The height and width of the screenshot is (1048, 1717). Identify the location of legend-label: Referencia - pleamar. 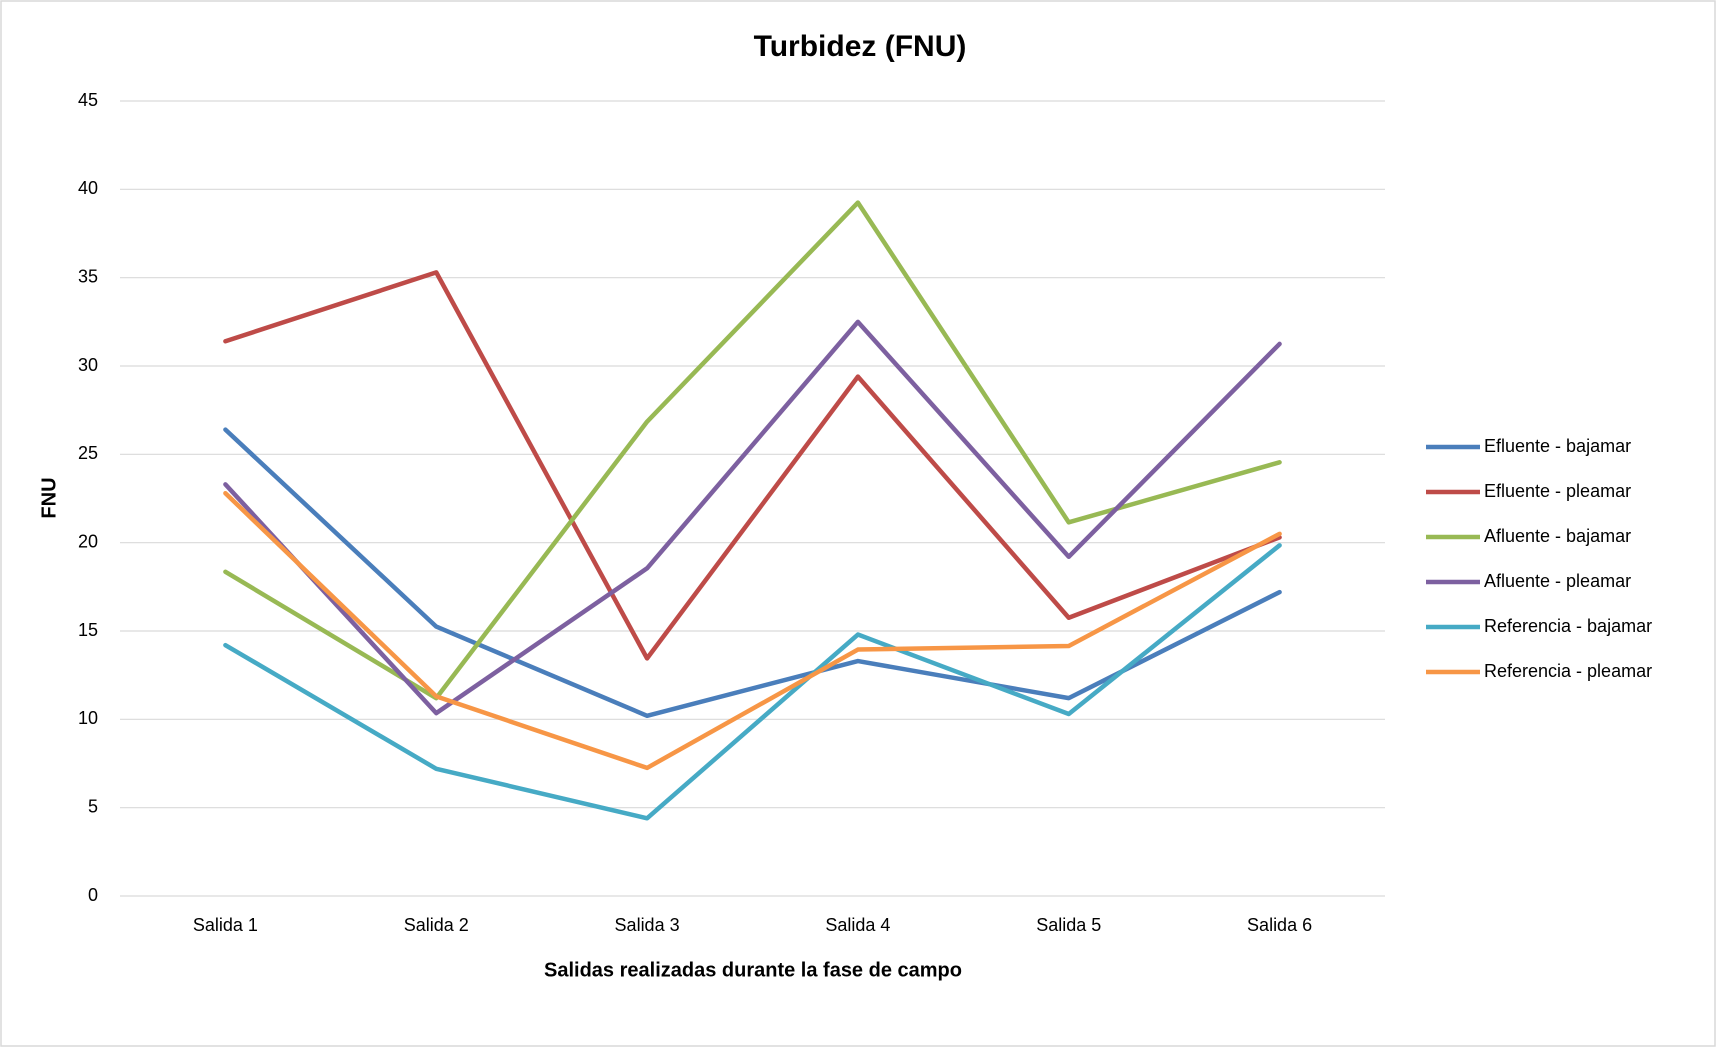
(1568, 671).